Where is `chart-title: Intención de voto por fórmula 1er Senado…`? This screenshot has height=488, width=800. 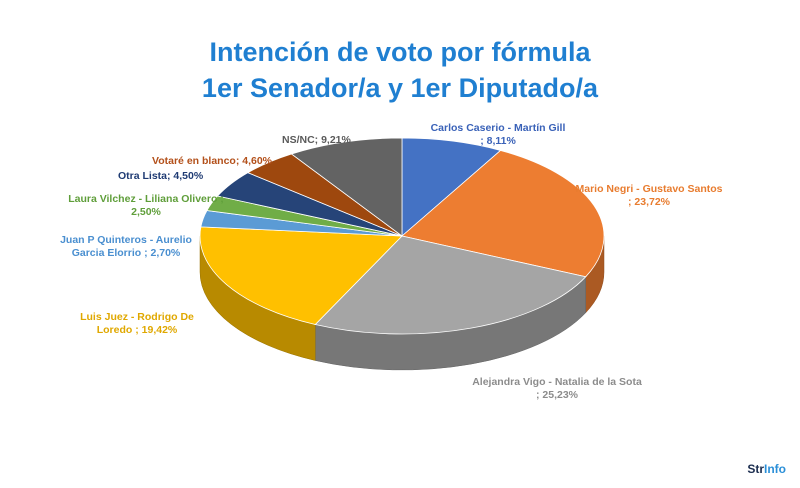 chart-title: Intención de voto por fórmula 1er Senado… is located at coordinates (400, 70).